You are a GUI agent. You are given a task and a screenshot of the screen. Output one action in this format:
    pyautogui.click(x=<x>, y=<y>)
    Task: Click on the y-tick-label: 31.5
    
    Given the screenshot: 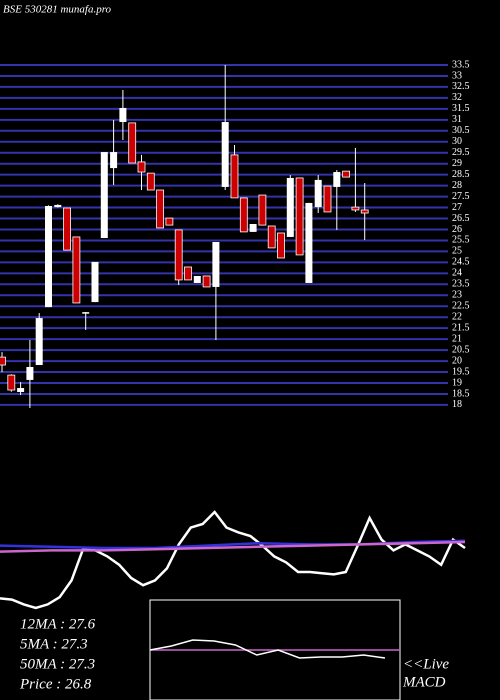 What is the action you would take?
    pyautogui.click(x=461, y=108)
    